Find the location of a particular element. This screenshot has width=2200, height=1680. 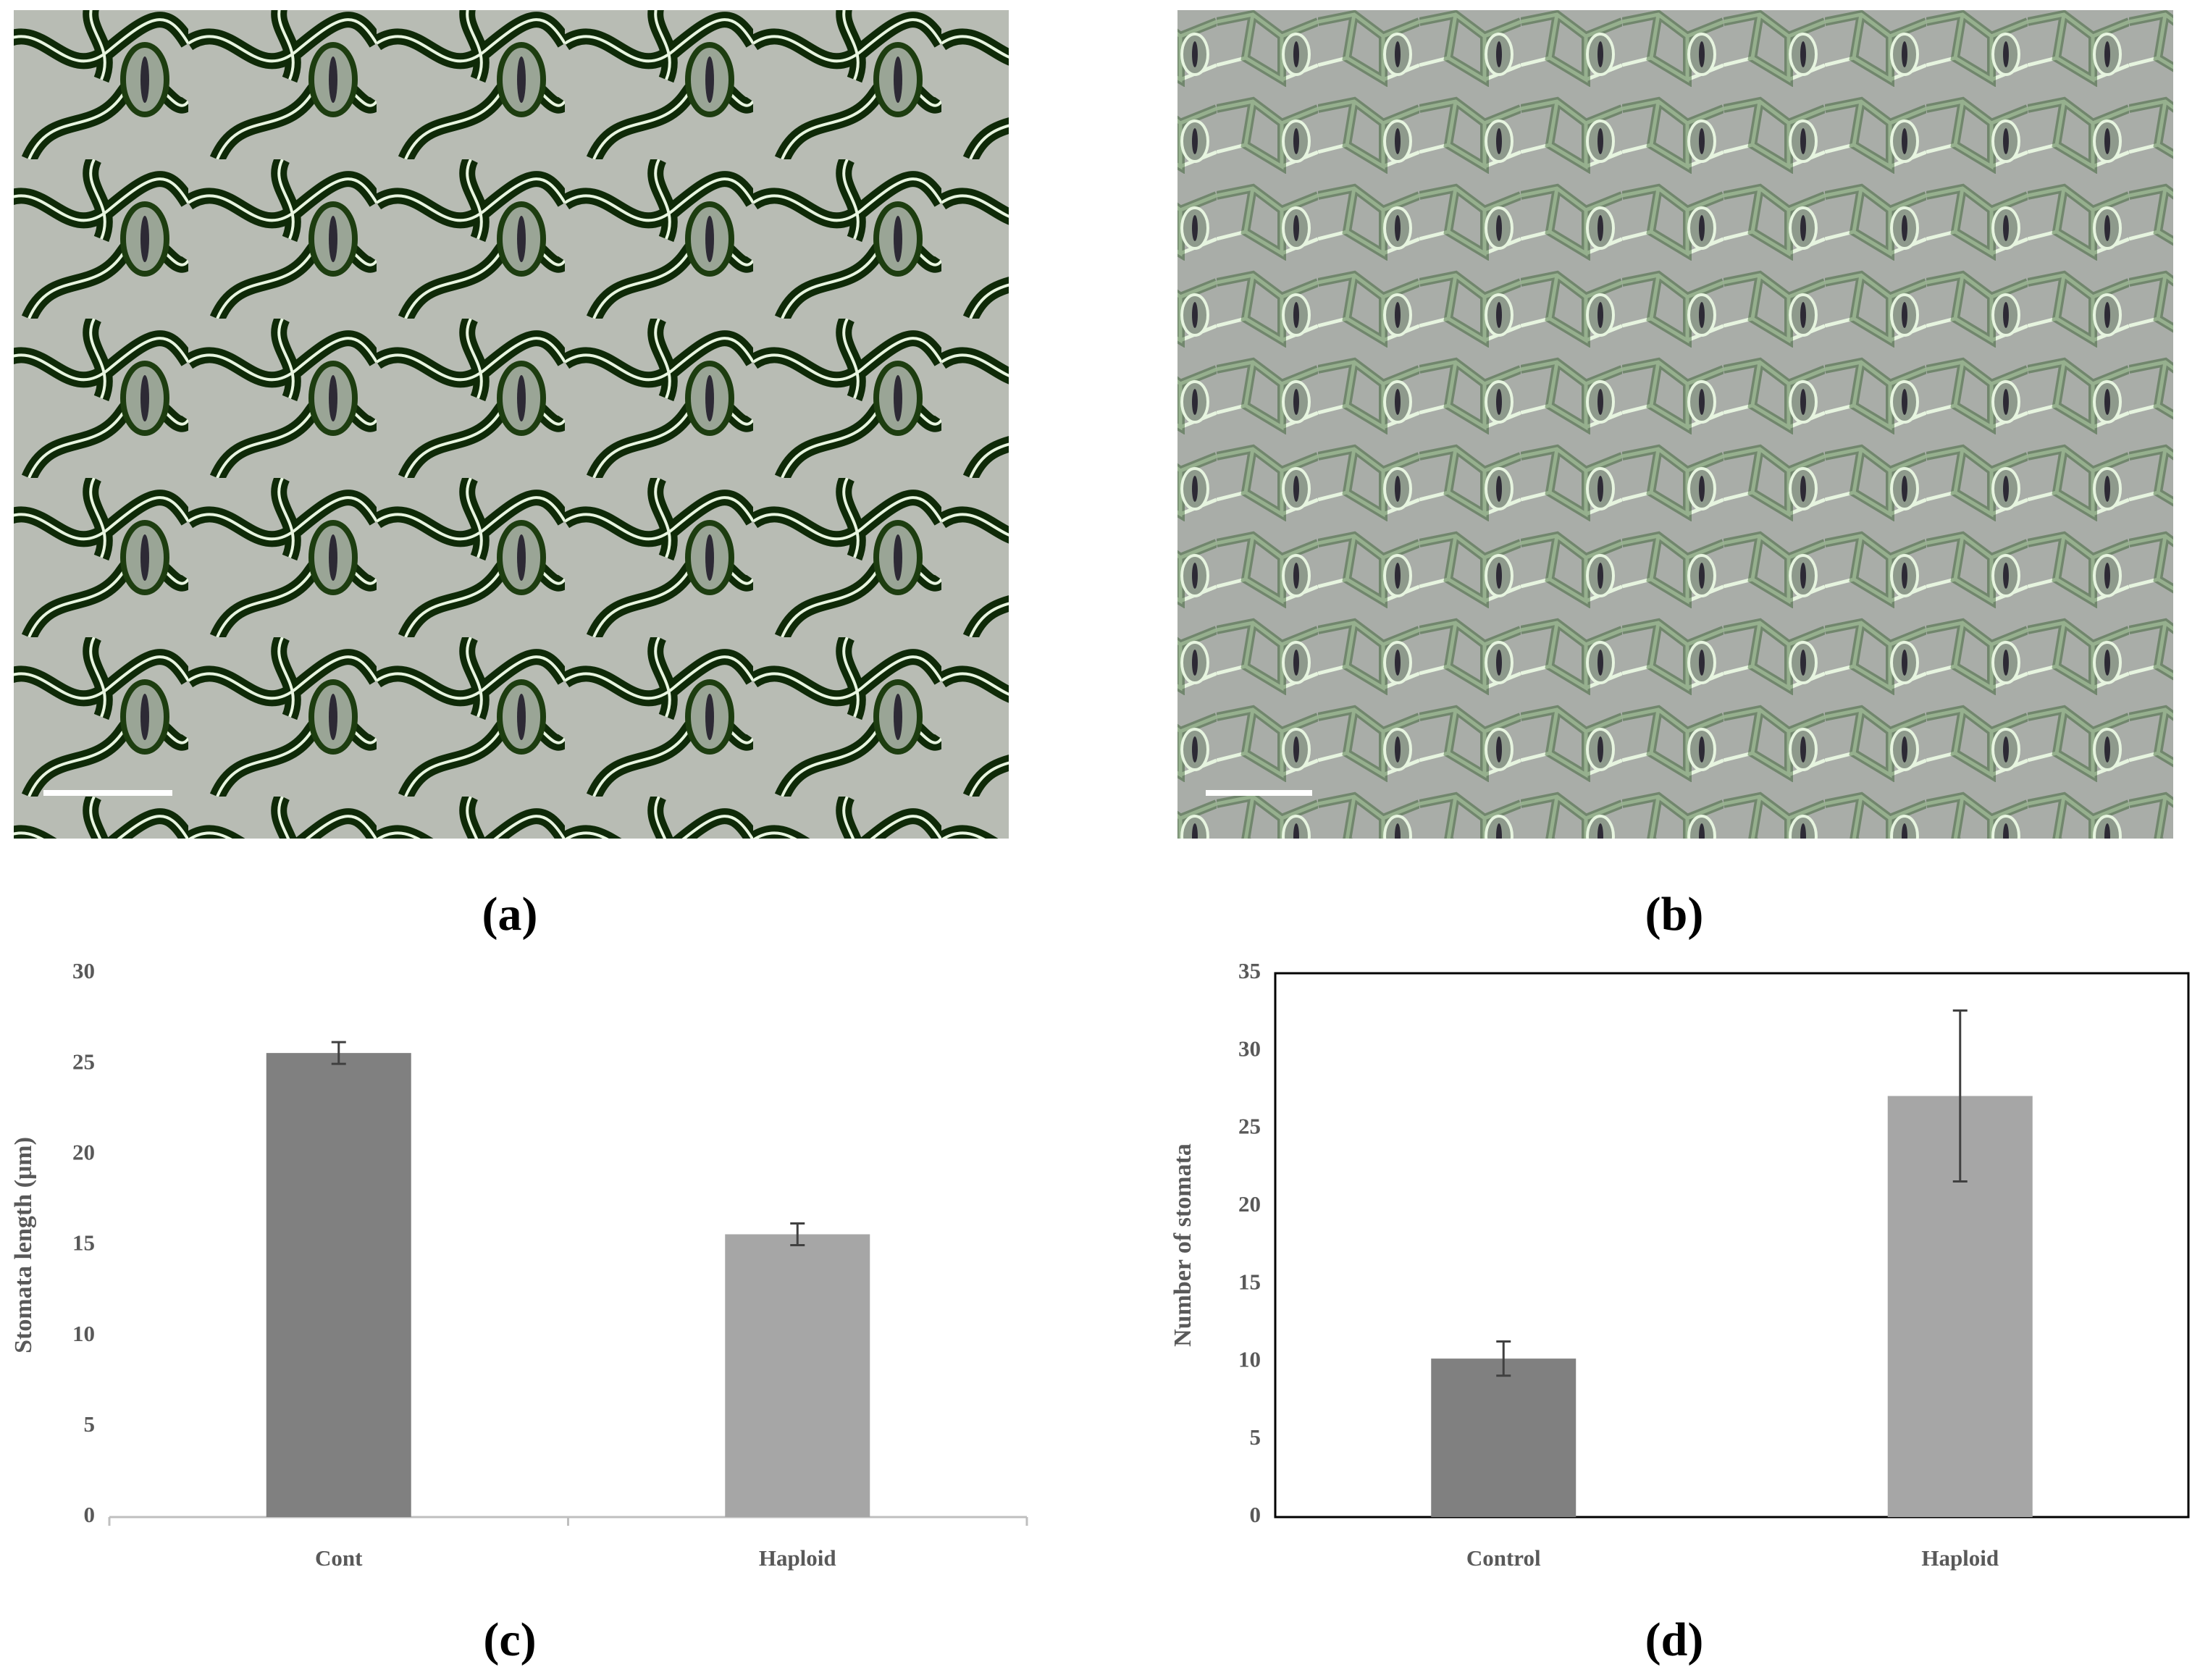

panel-label: (b) is located at coordinates (1674, 914).